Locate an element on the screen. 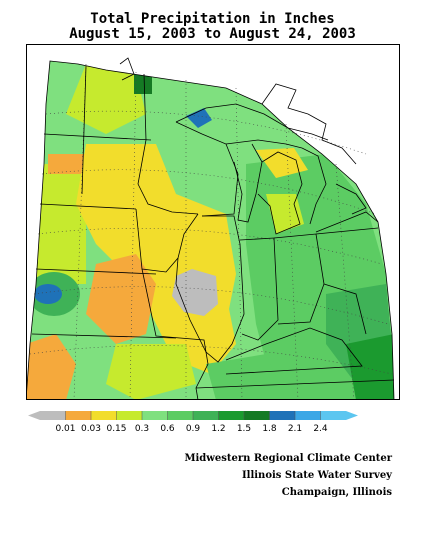 Image resolution: width=425 pixels, height=550 pixels. legend-label: 2.1 is located at coordinates (295, 429).